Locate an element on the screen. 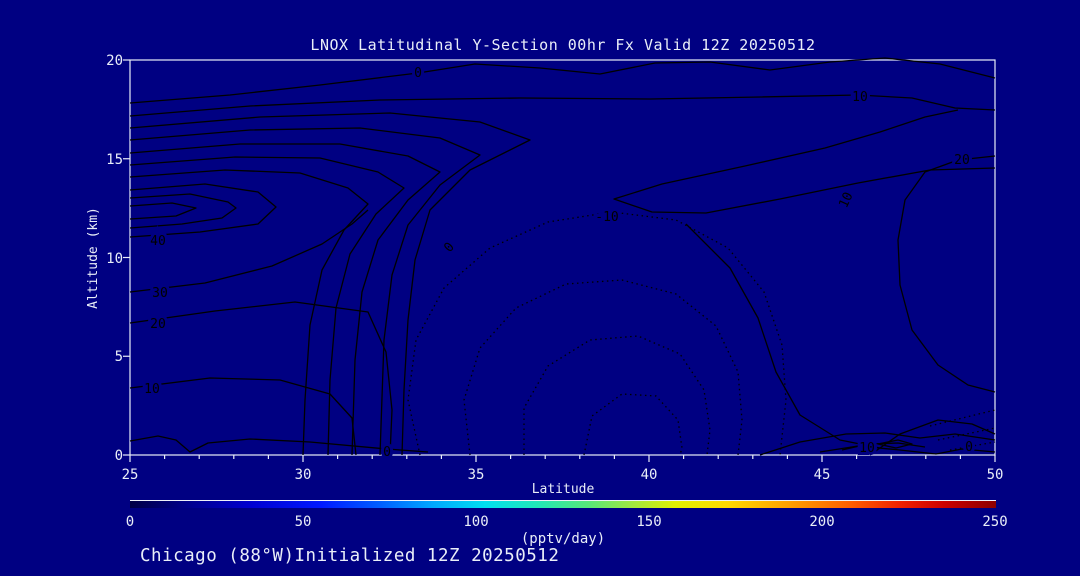 The width and height of the screenshot is (1080, 576). x-axis-title: Latitude is located at coordinates (563, 489).